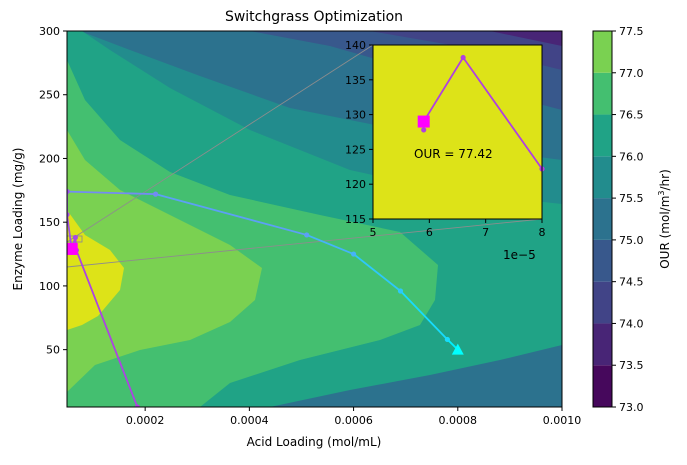 This screenshot has width=687, height=465. What do you see at coordinates (355, 115) in the screenshot?
I see `inset-y-tick-label: 130` at bounding box center [355, 115].